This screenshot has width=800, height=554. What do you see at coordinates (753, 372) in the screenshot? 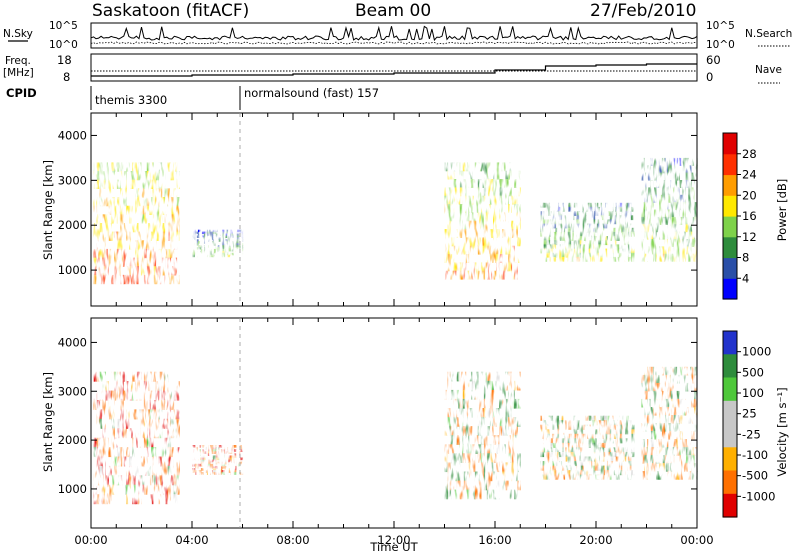
I see `velocity-colorbar-tick: 500` at bounding box center [753, 372].